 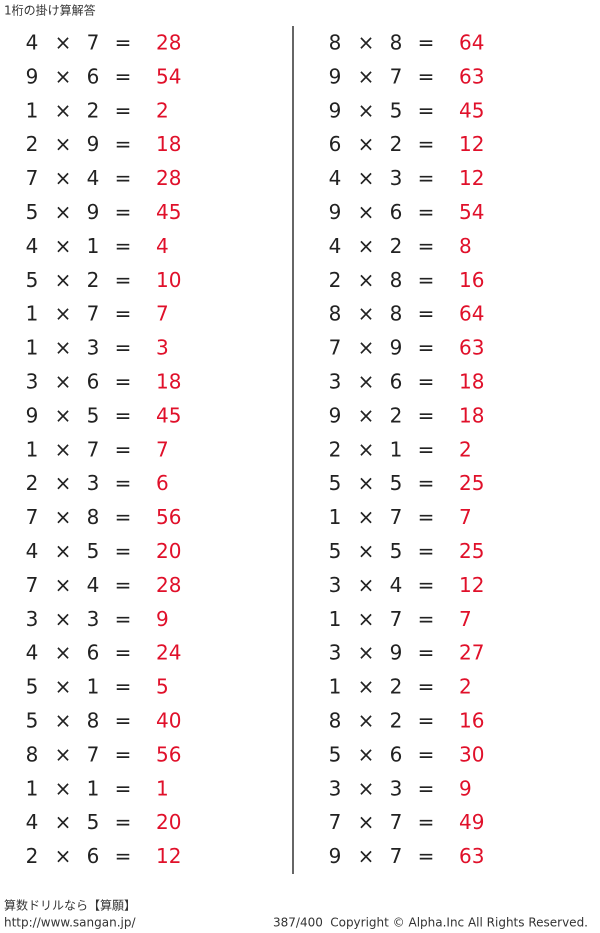 What do you see at coordinates (168, 721) in the screenshot?
I see `answer: 40` at bounding box center [168, 721].